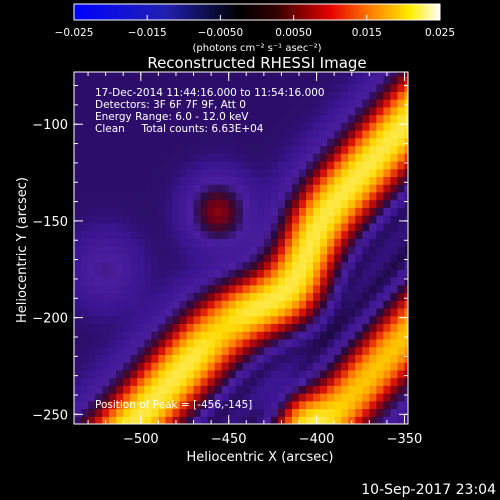  I want to click on colorbar-tick-label: 0.0050, so click(293, 33).